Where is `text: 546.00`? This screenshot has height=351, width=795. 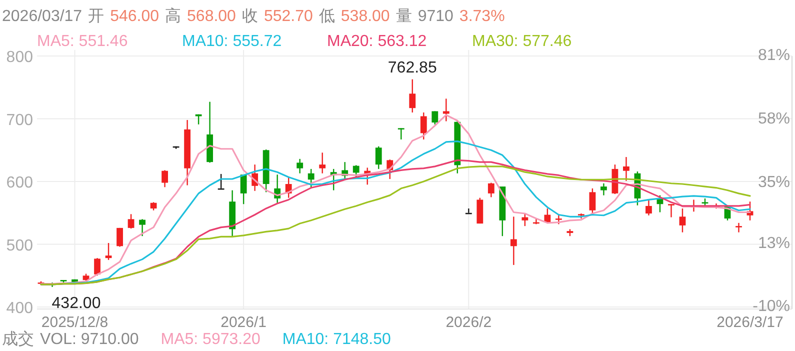 text: 546.00 is located at coordinates (135, 16).